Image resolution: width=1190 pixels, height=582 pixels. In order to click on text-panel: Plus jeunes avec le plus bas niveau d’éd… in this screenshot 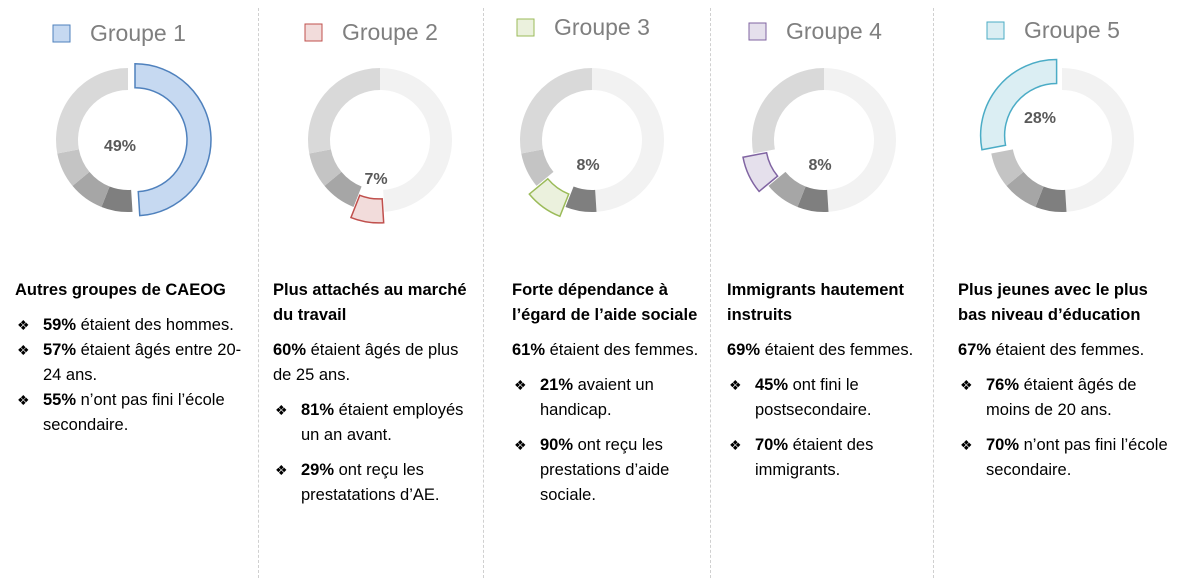, I will do `click(1068, 385)`.